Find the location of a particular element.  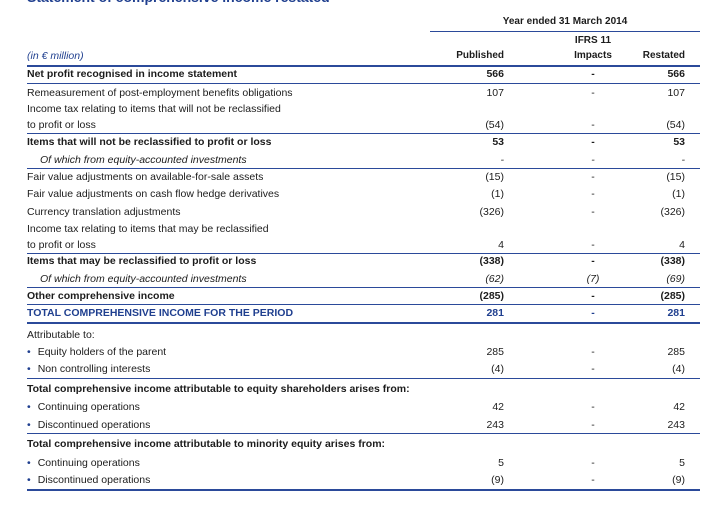

row-label: Attributable to: is located at coordinates (61, 335).